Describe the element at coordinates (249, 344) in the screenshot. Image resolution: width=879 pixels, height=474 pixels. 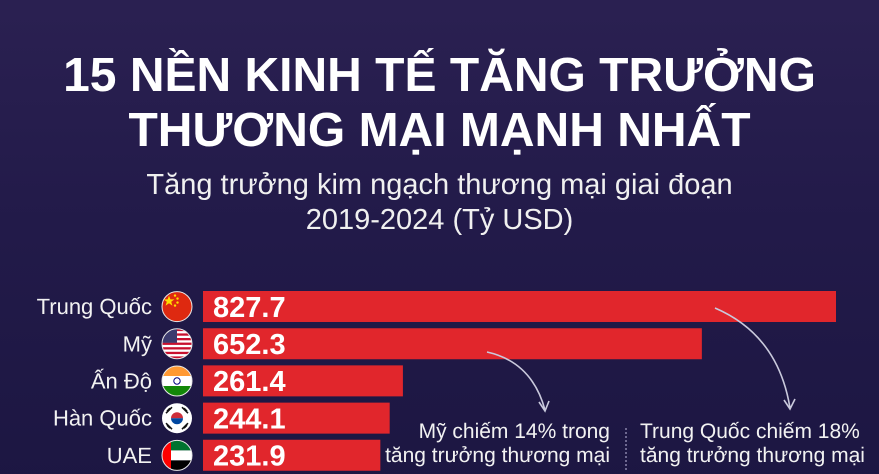
I see `data-label: 652.3` at that location.